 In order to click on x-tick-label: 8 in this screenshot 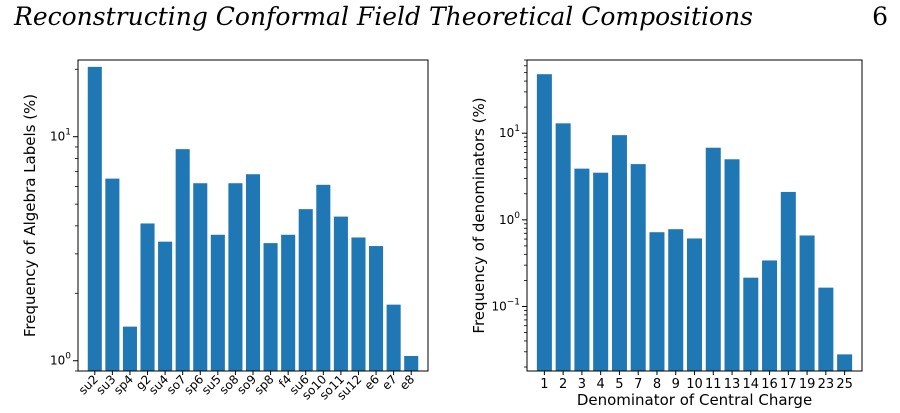, I will do `click(657, 384)`.